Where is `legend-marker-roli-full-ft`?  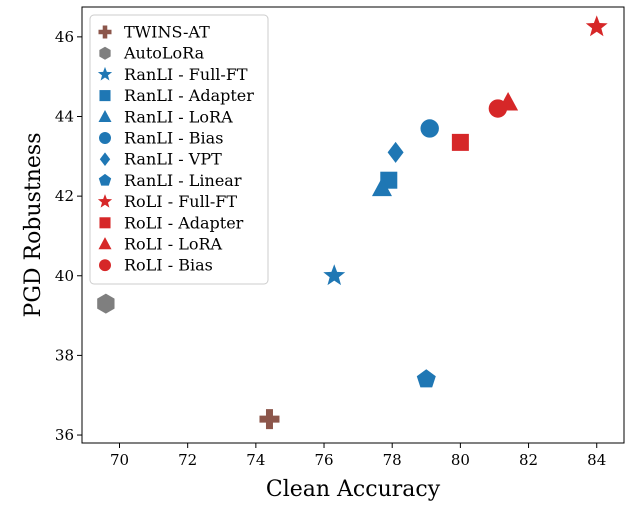
legend-marker-roli-full-ft is located at coordinates (105, 201).